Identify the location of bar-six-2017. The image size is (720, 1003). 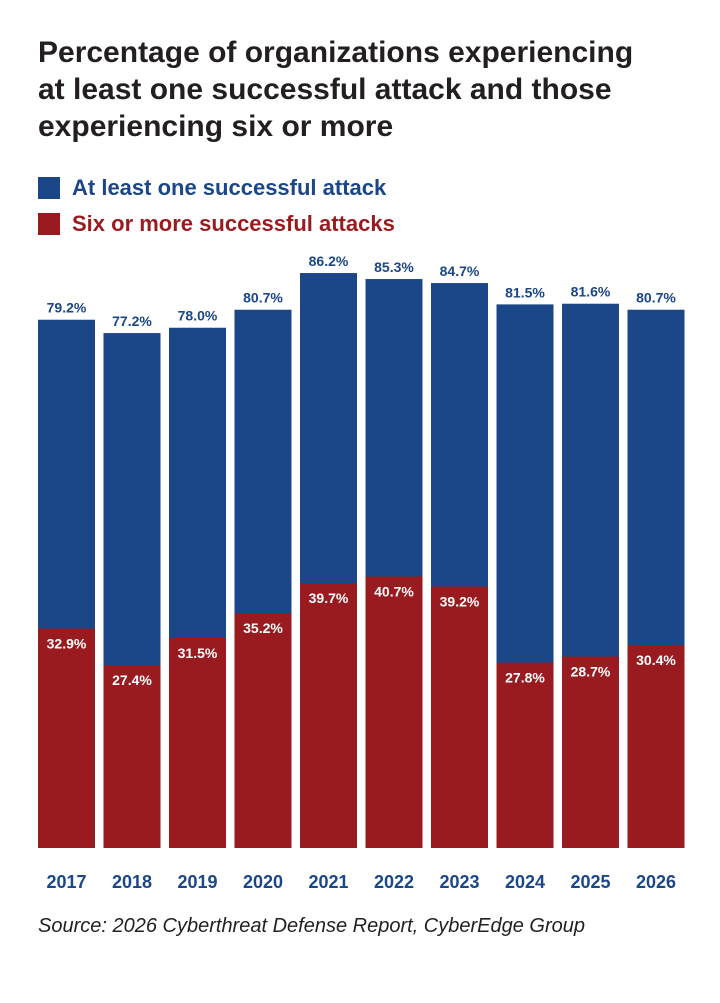
(66, 738).